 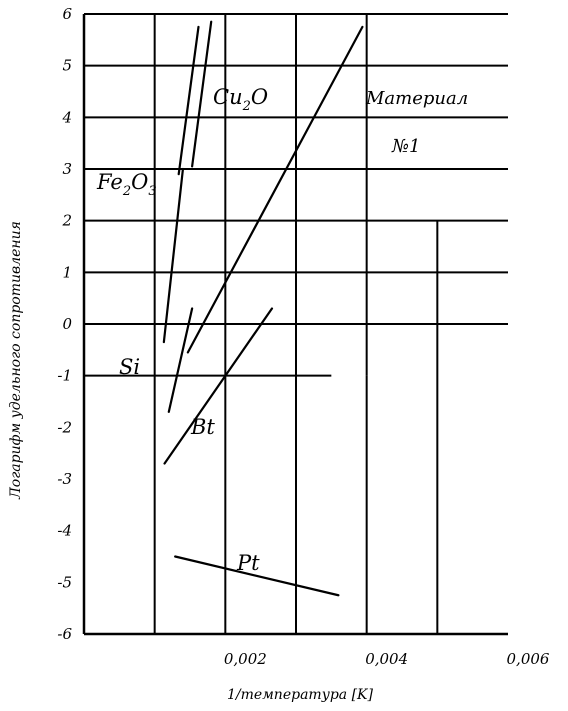 What do you see at coordinates (416, 122) in the screenshot?
I see `series-label-material: Материал №1` at bounding box center [416, 122].